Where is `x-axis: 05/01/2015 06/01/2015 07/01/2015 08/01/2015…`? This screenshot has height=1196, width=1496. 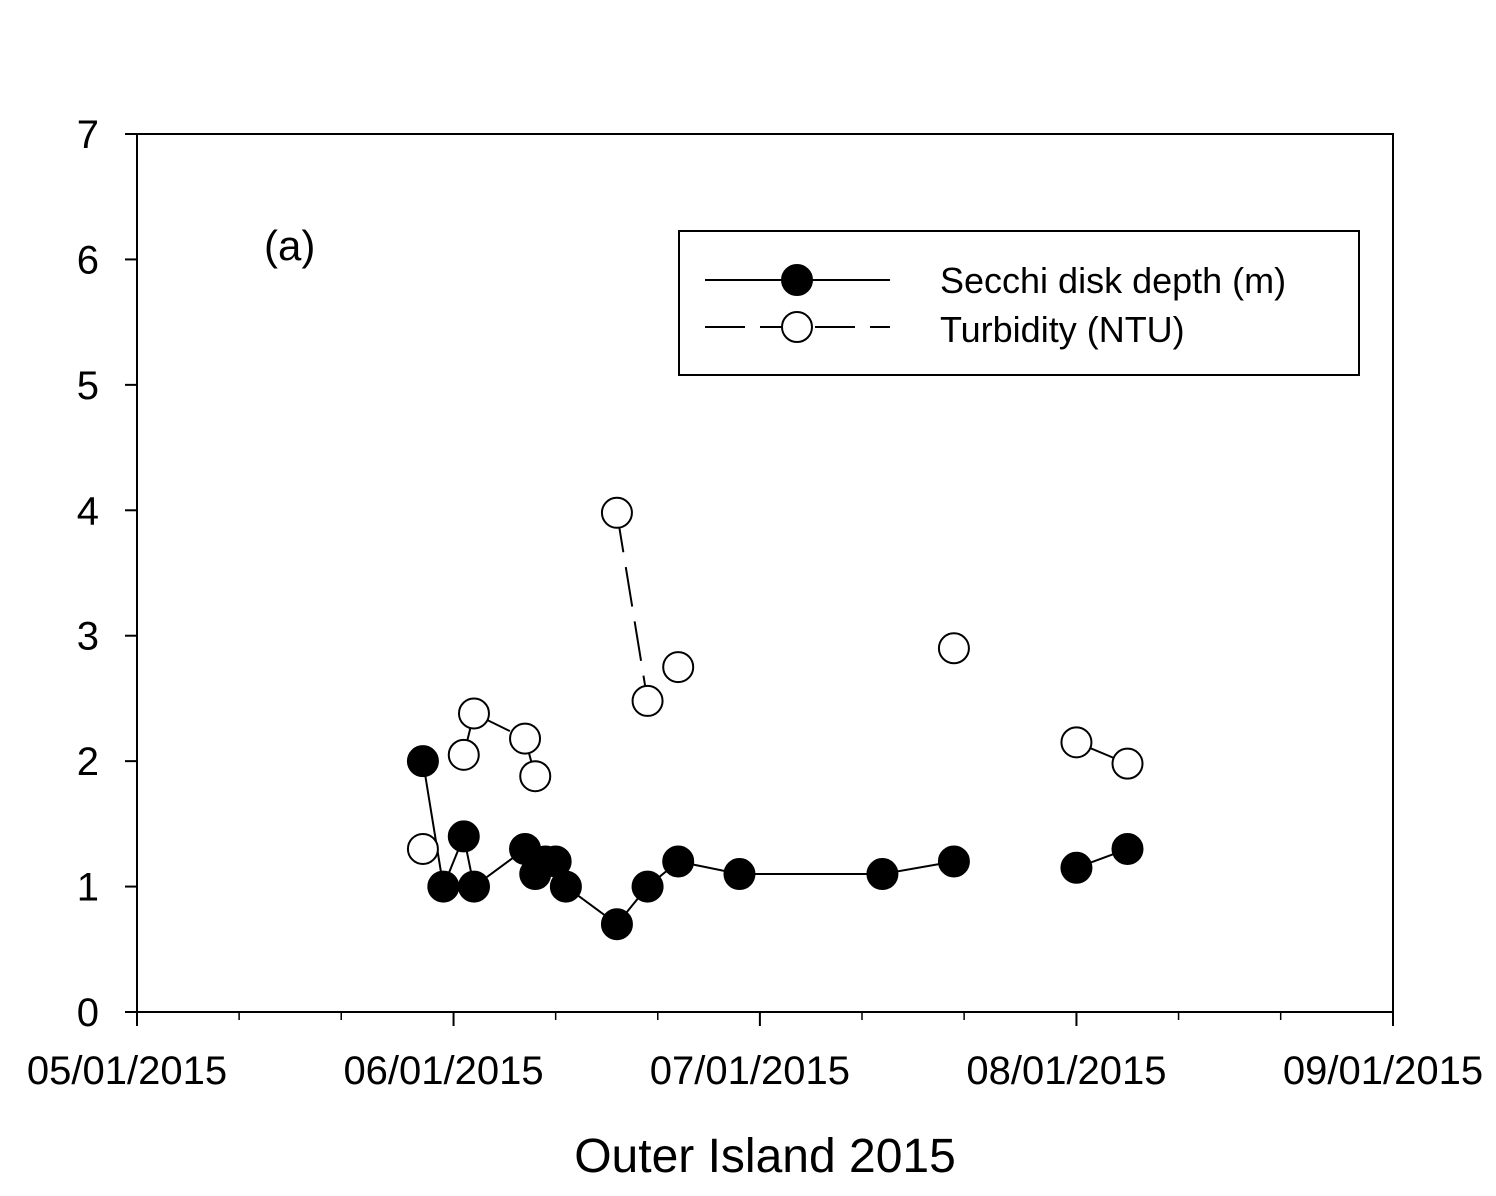 x-axis: 05/01/2015 06/01/2015 07/01/2015 08/01/2015… is located at coordinates (755, 1052).